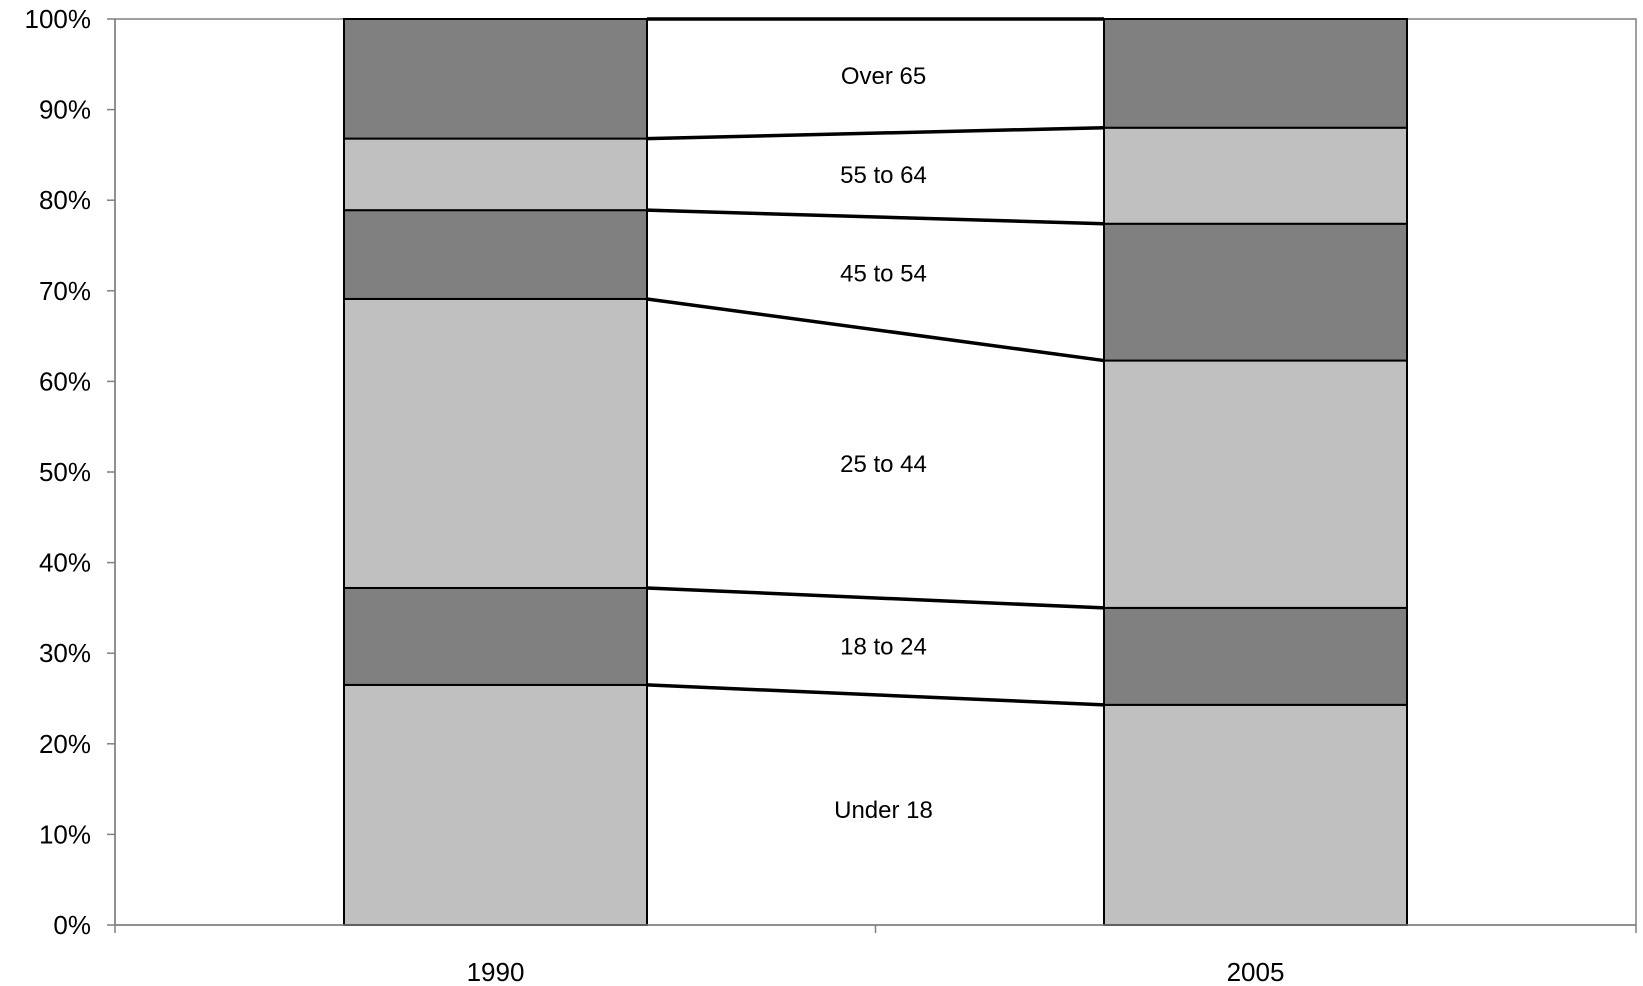  Describe the element at coordinates (883, 76) in the screenshot. I see `series-label-over-65: Over 65` at that location.